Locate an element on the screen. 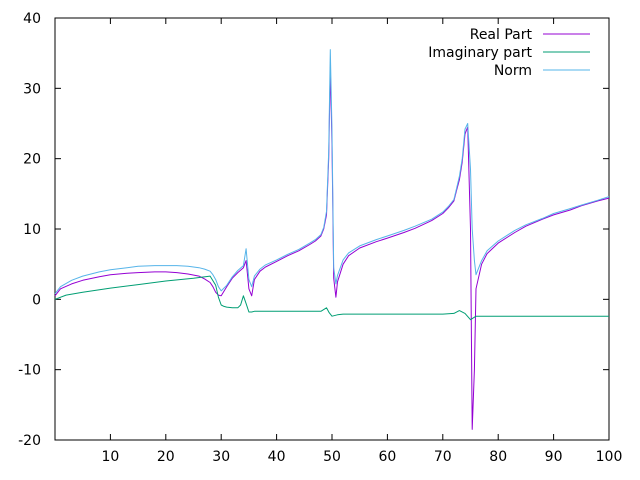  y-tick-label: -10 is located at coordinates (29, 371).